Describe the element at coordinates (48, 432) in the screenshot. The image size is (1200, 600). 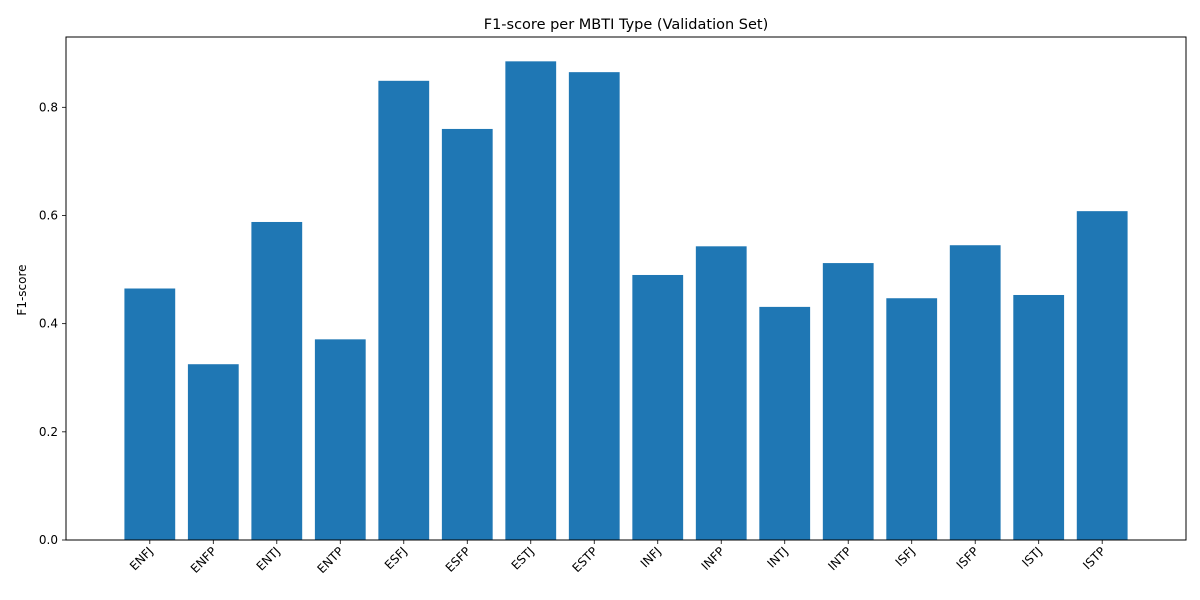
I see `y-tick-label: 0.2` at that location.